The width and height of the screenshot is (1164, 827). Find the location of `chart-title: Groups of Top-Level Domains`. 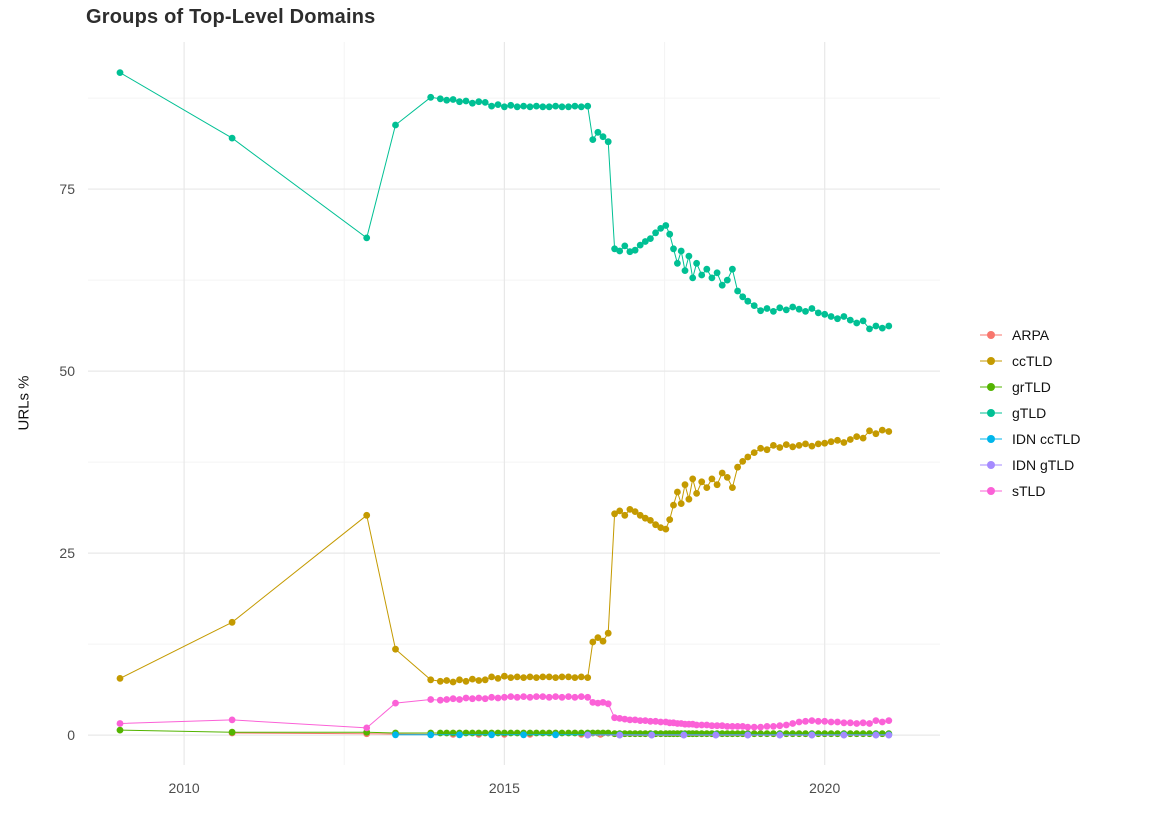

chart-title: Groups of Top-Level Domains is located at coordinates (231, 17).